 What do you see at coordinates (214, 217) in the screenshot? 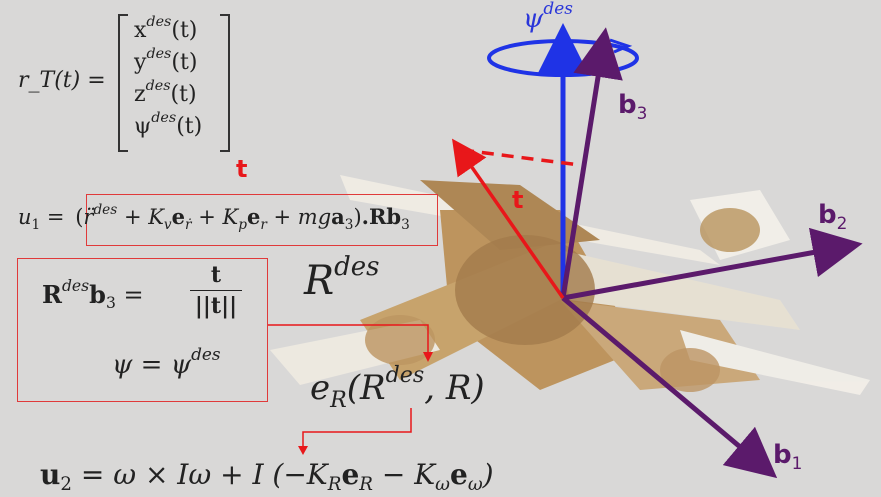
I see `u1-equation: u1 = (r̈des + Kveṙ + Kper + mga3).Rb3` at bounding box center [214, 217].